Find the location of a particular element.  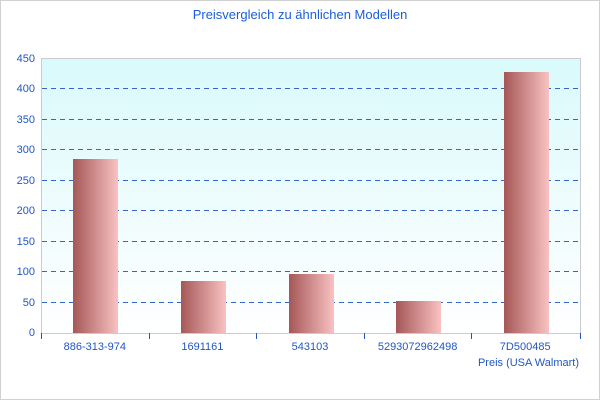

y-axis-tick-label: 50 is located at coordinates (28, 302).